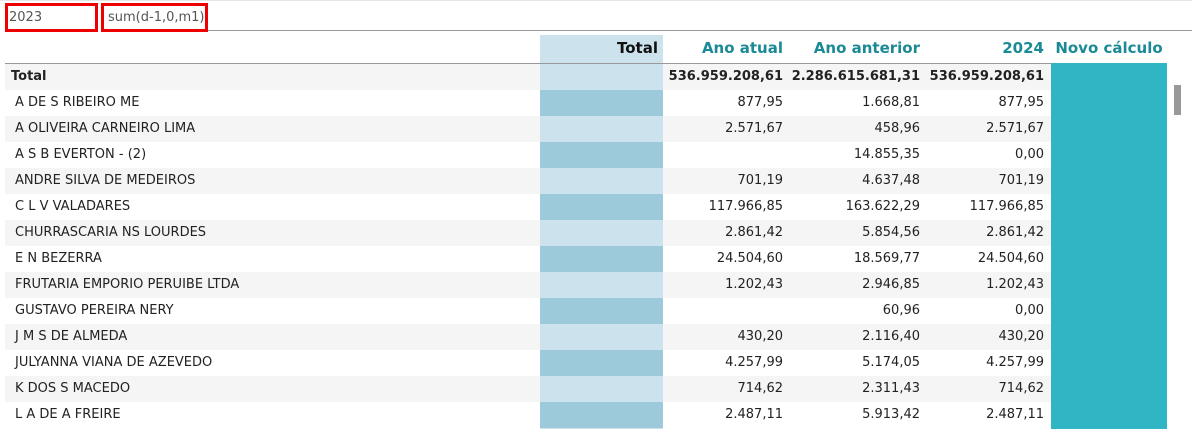  What do you see at coordinates (58, 258) in the screenshot?
I see `row-name: E N BEZERRA` at bounding box center [58, 258].